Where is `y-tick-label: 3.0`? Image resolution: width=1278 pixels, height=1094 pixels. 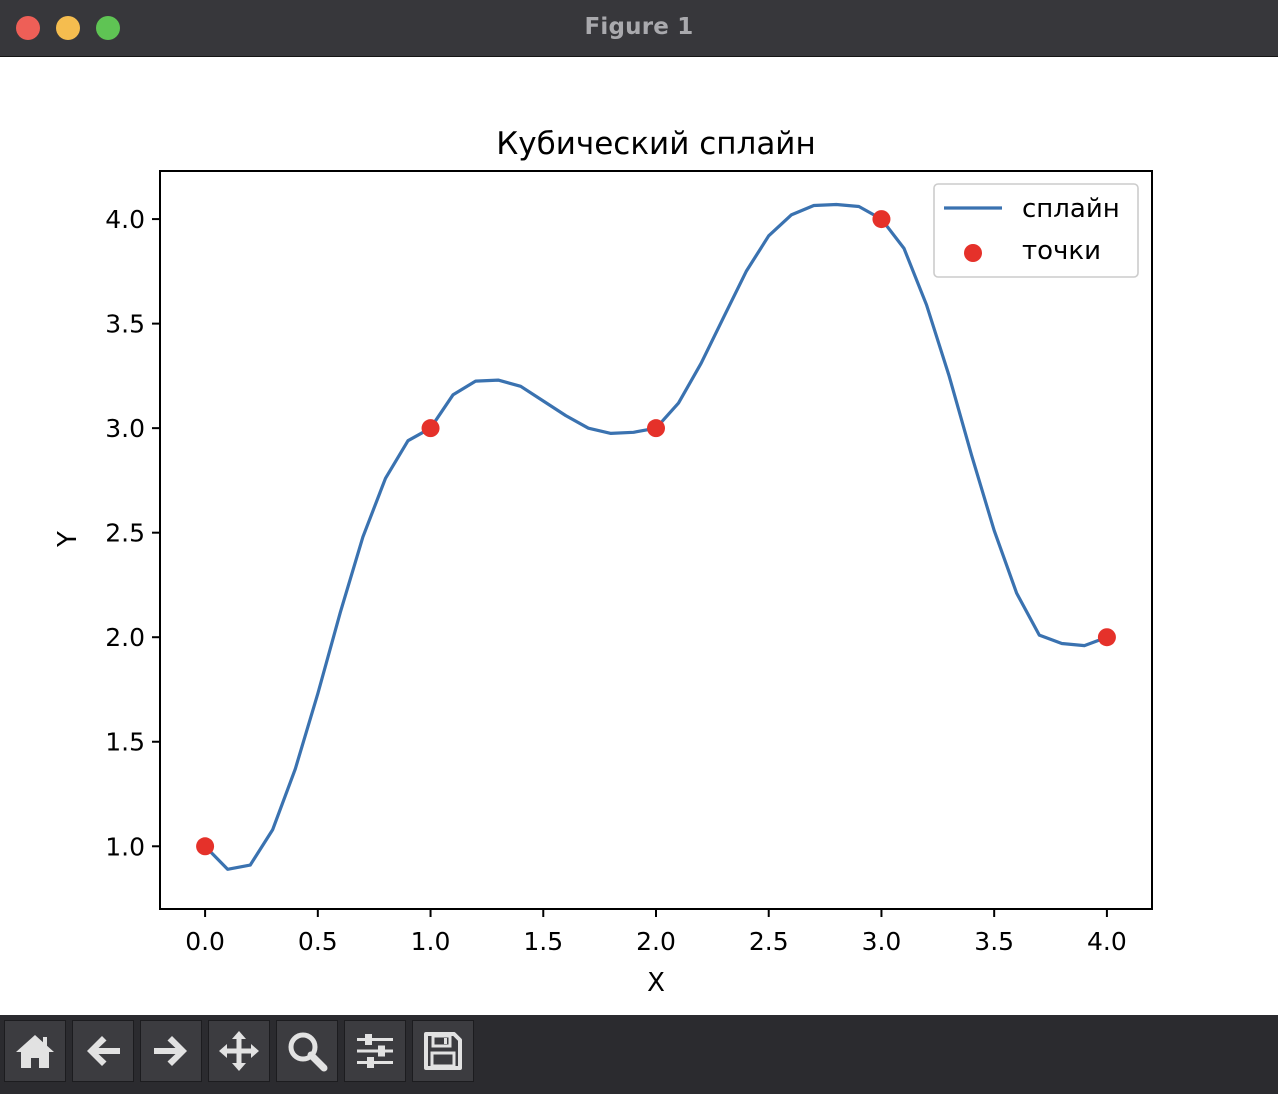
y-tick-label: 3.0 is located at coordinates (125, 428).